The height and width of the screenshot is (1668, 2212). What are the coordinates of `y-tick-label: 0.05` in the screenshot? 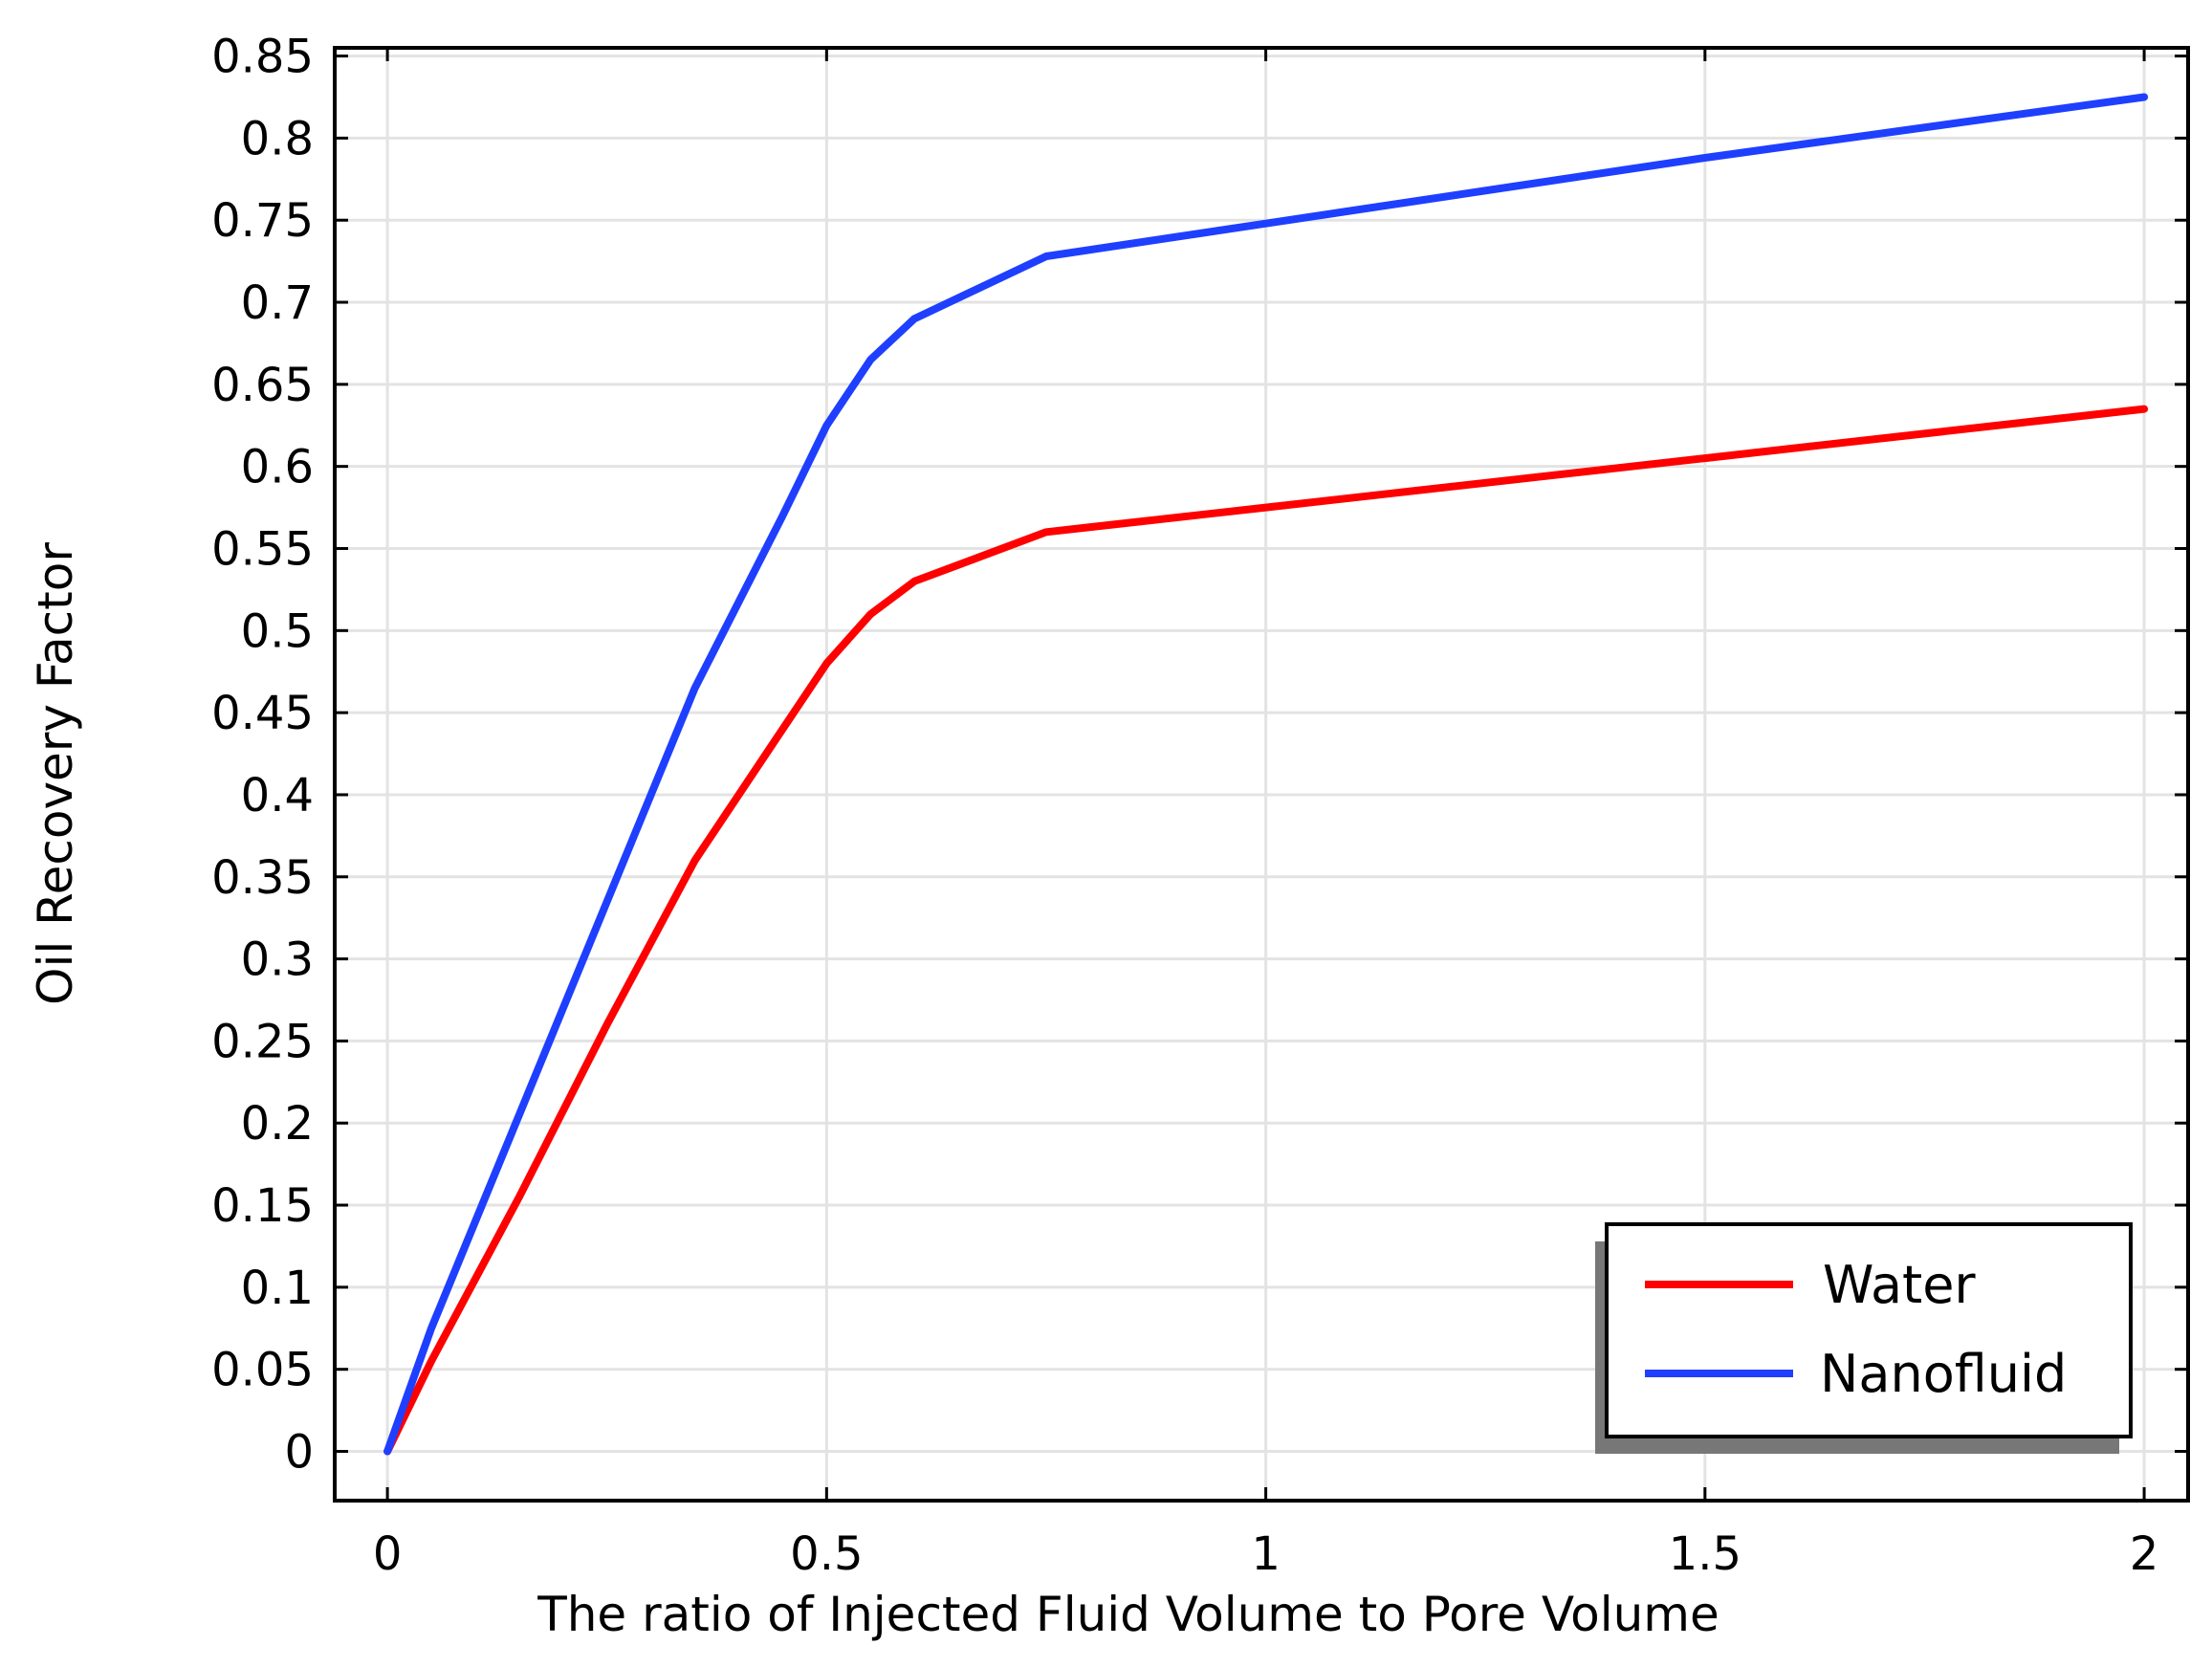 It's located at (262, 1370).